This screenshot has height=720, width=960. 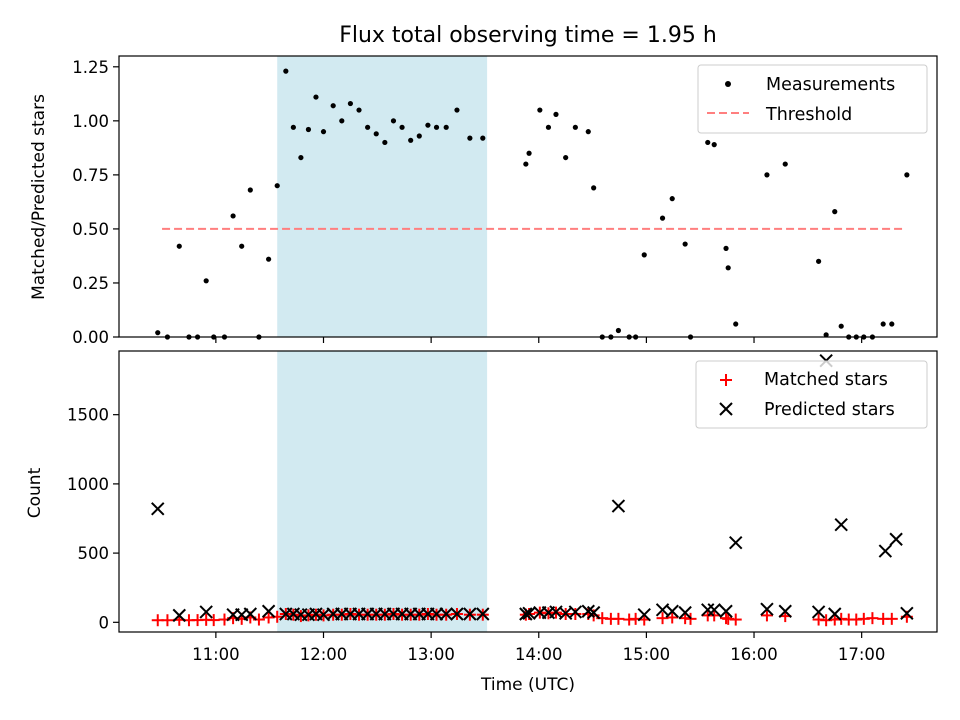 I want to click on bottom-y-tick-label: 1000, so click(x=88, y=484).